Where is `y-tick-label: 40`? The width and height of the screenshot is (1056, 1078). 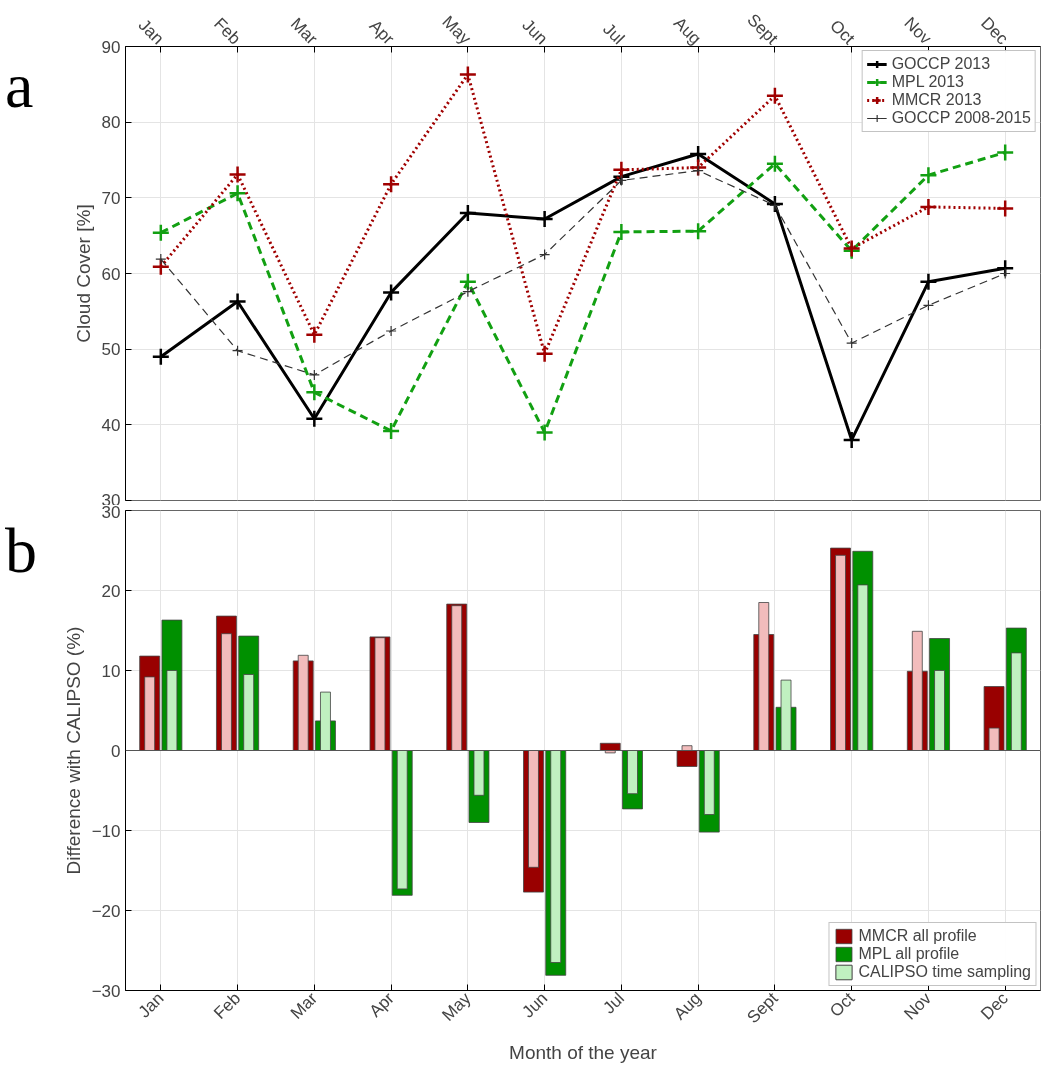
y-tick-label: 40 is located at coordinates (111, 425).